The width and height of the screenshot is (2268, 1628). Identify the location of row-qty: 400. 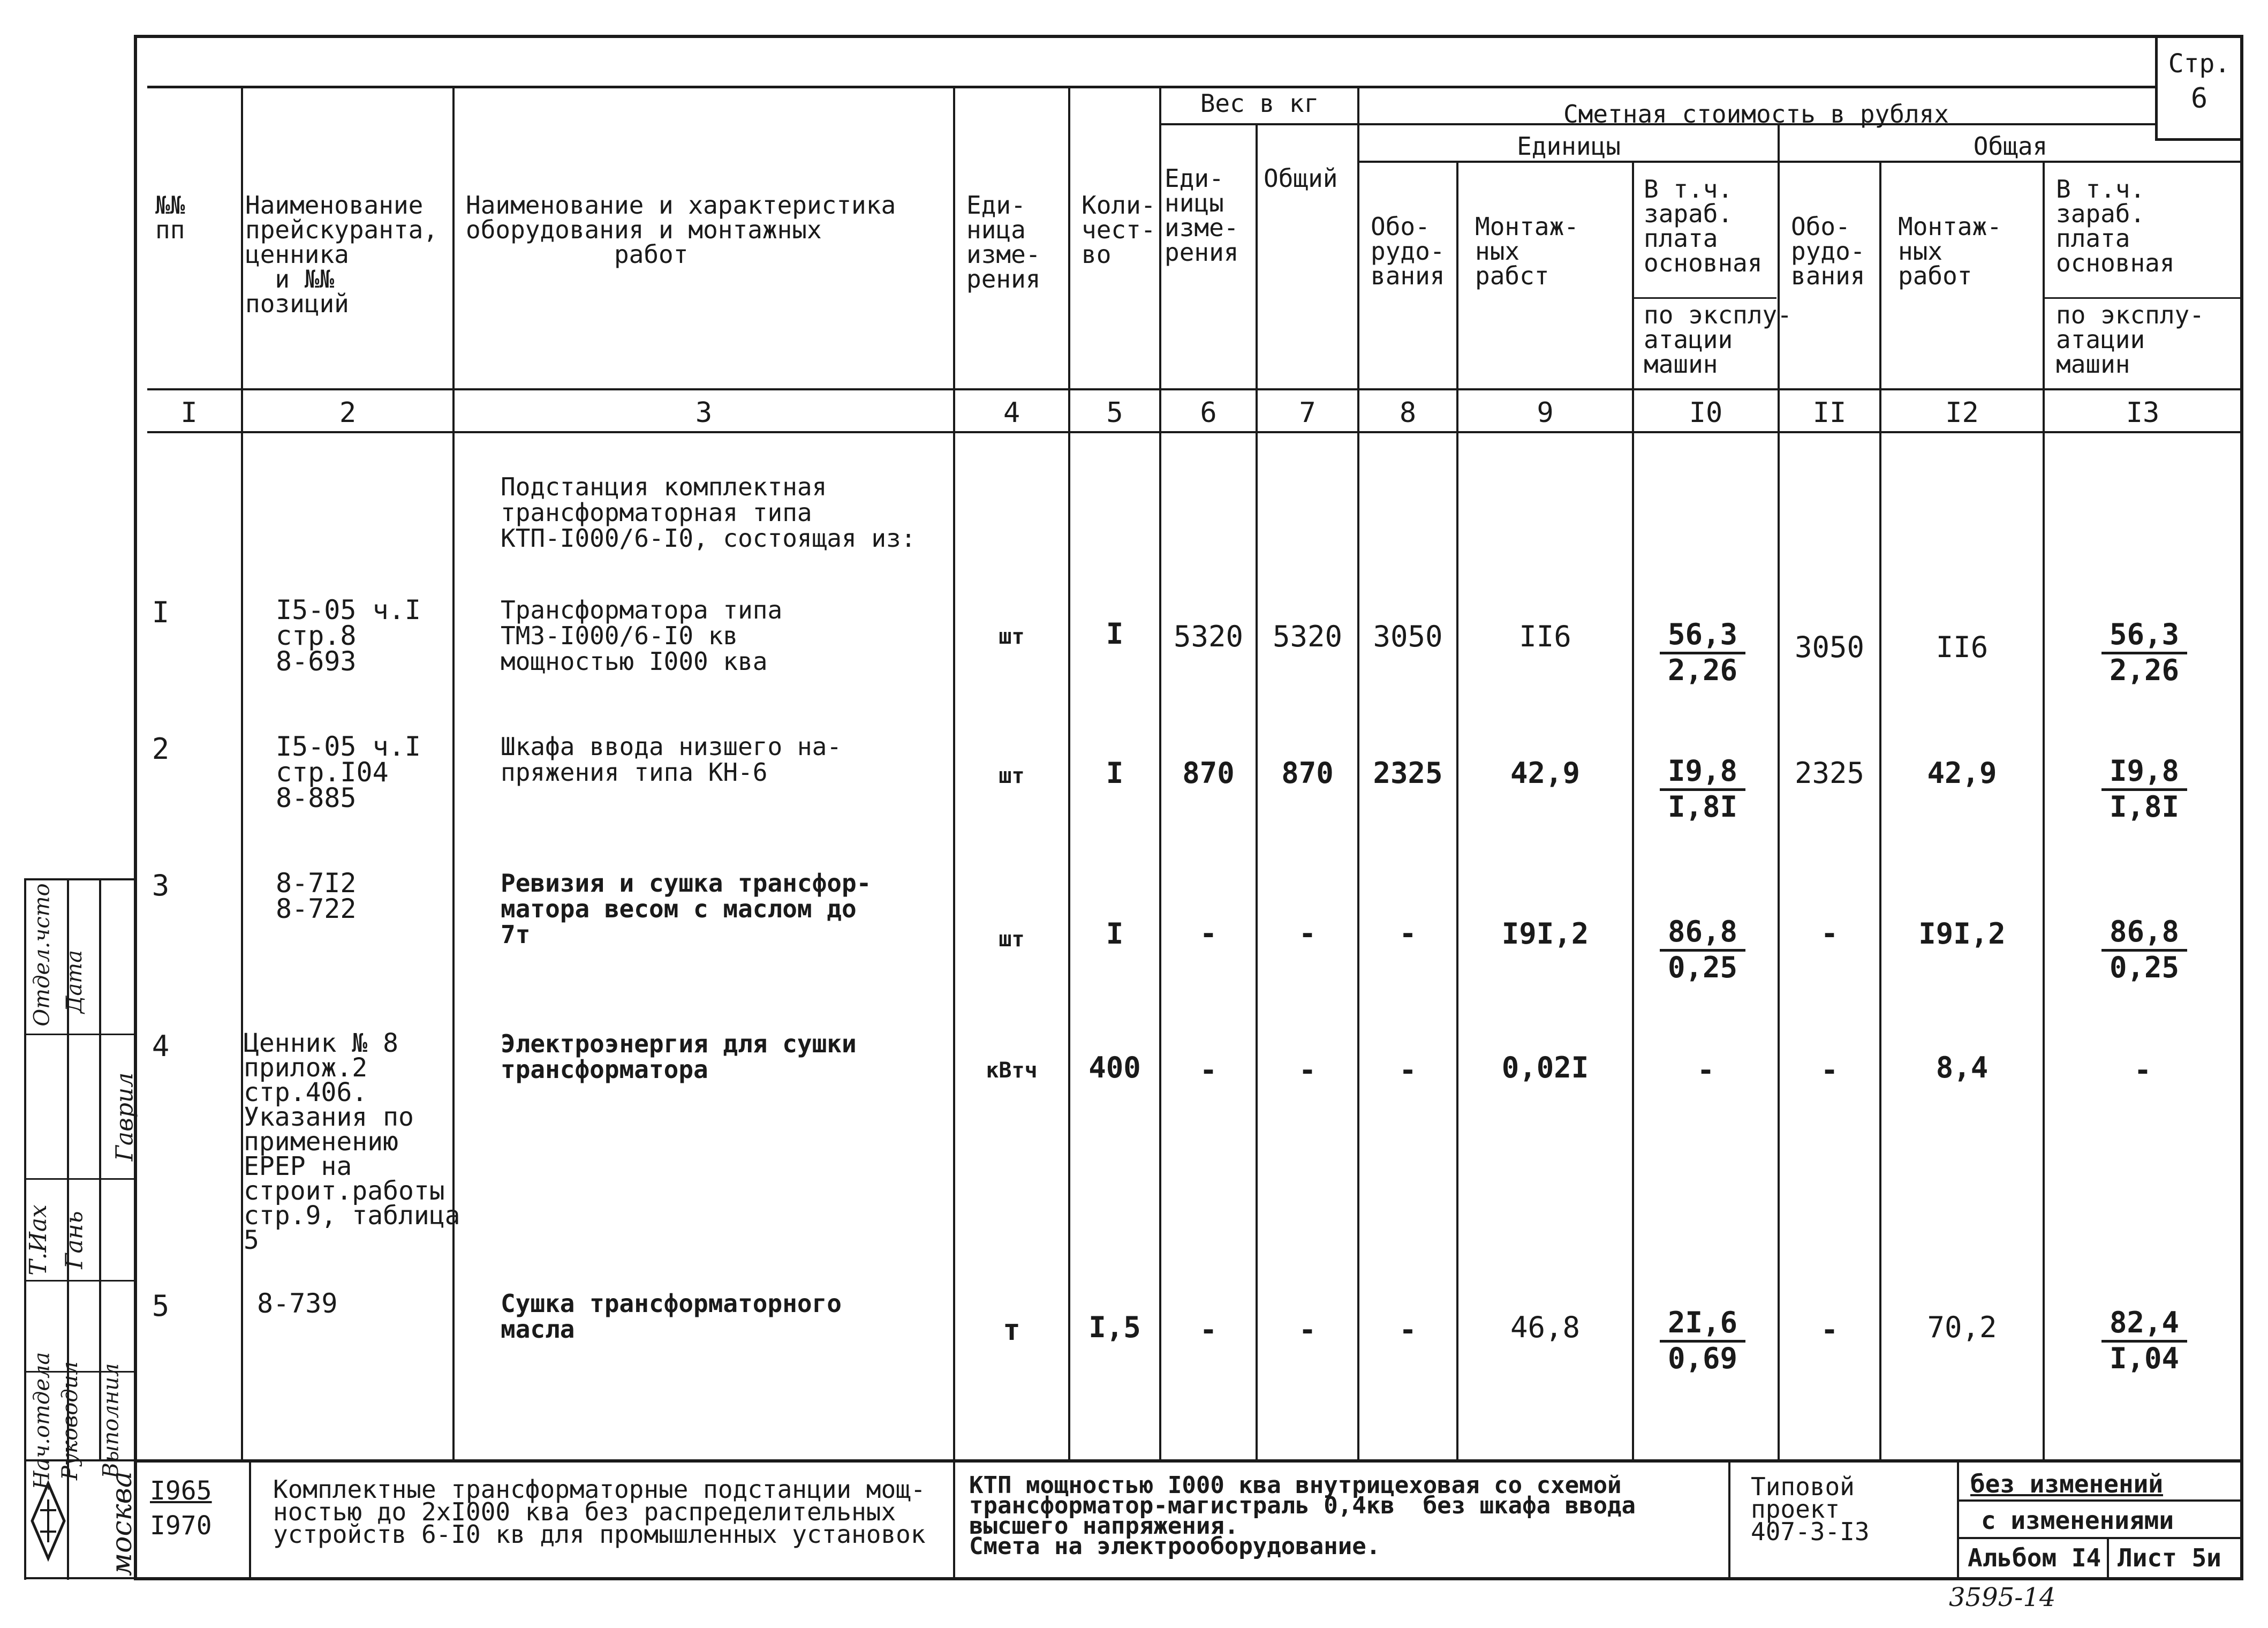
(1114, 1067).